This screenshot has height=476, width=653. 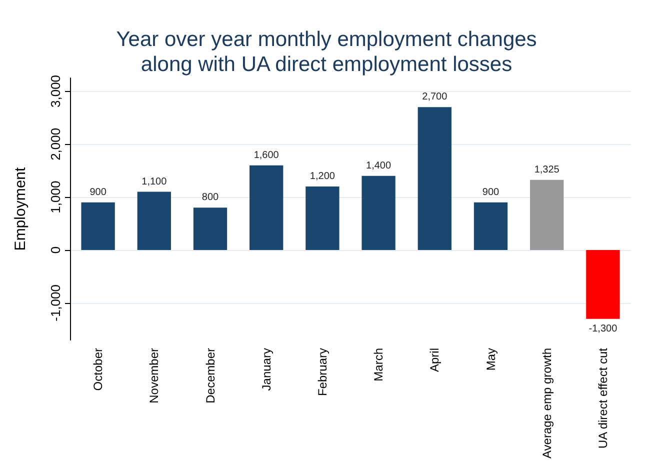 I want to click on x-tick-label: May, so click(x=491, y=359).